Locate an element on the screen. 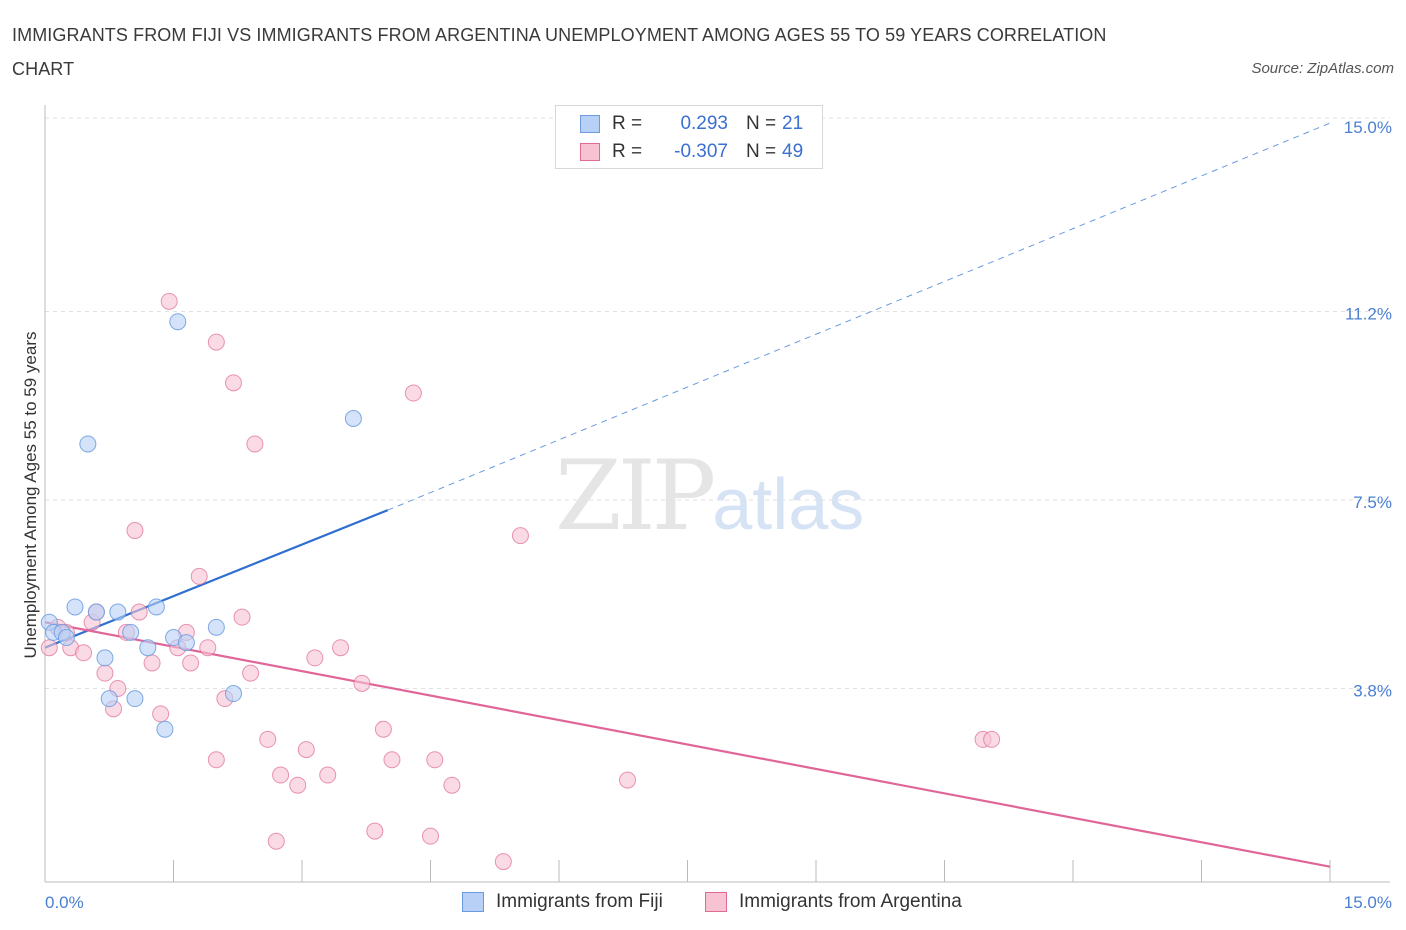 Image resolution: width=1406 pixels, height=930 pixels. legend-row-fiji: R = 0.293 N = 21 is located at coordinates (691, 124).